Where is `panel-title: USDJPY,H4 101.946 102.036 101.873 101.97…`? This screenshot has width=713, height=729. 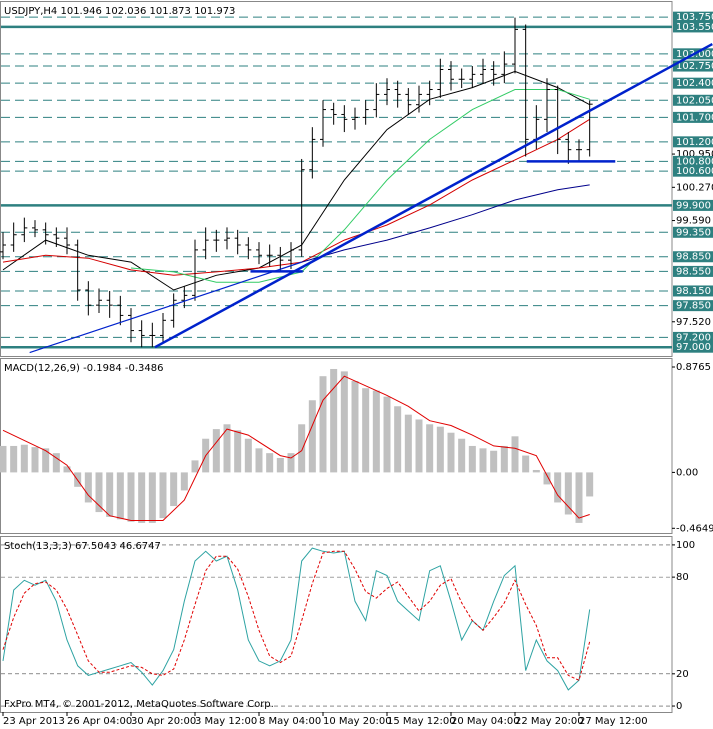
panel-title: USDJPY,H4 101.946 102.036 101.873 101.97… is located at coordinates (119, 11).